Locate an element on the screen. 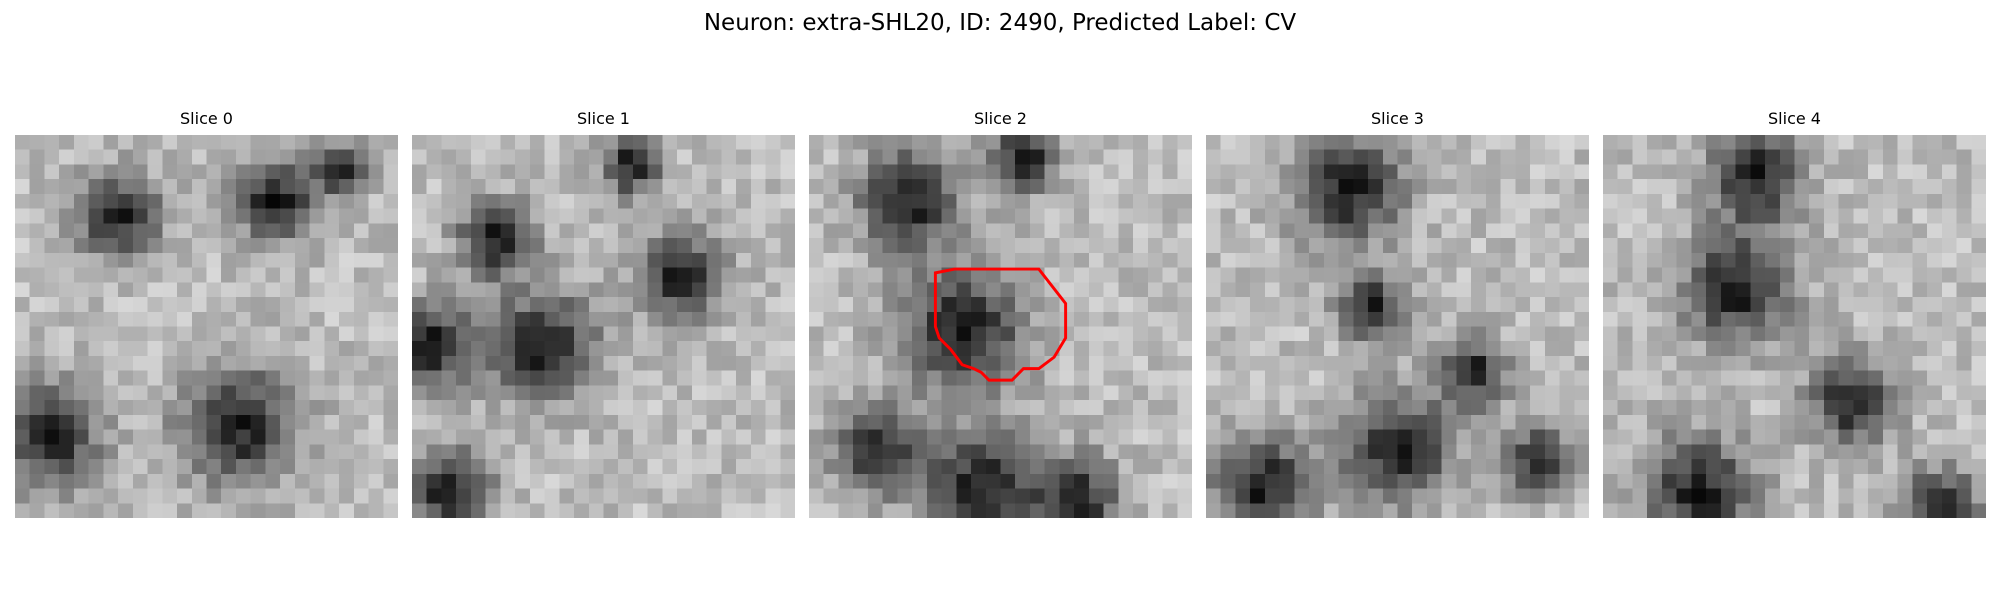 The height and width of the screenshot is (600, 2000). neuron-roi-outline is located at coordinates (1000, 324).